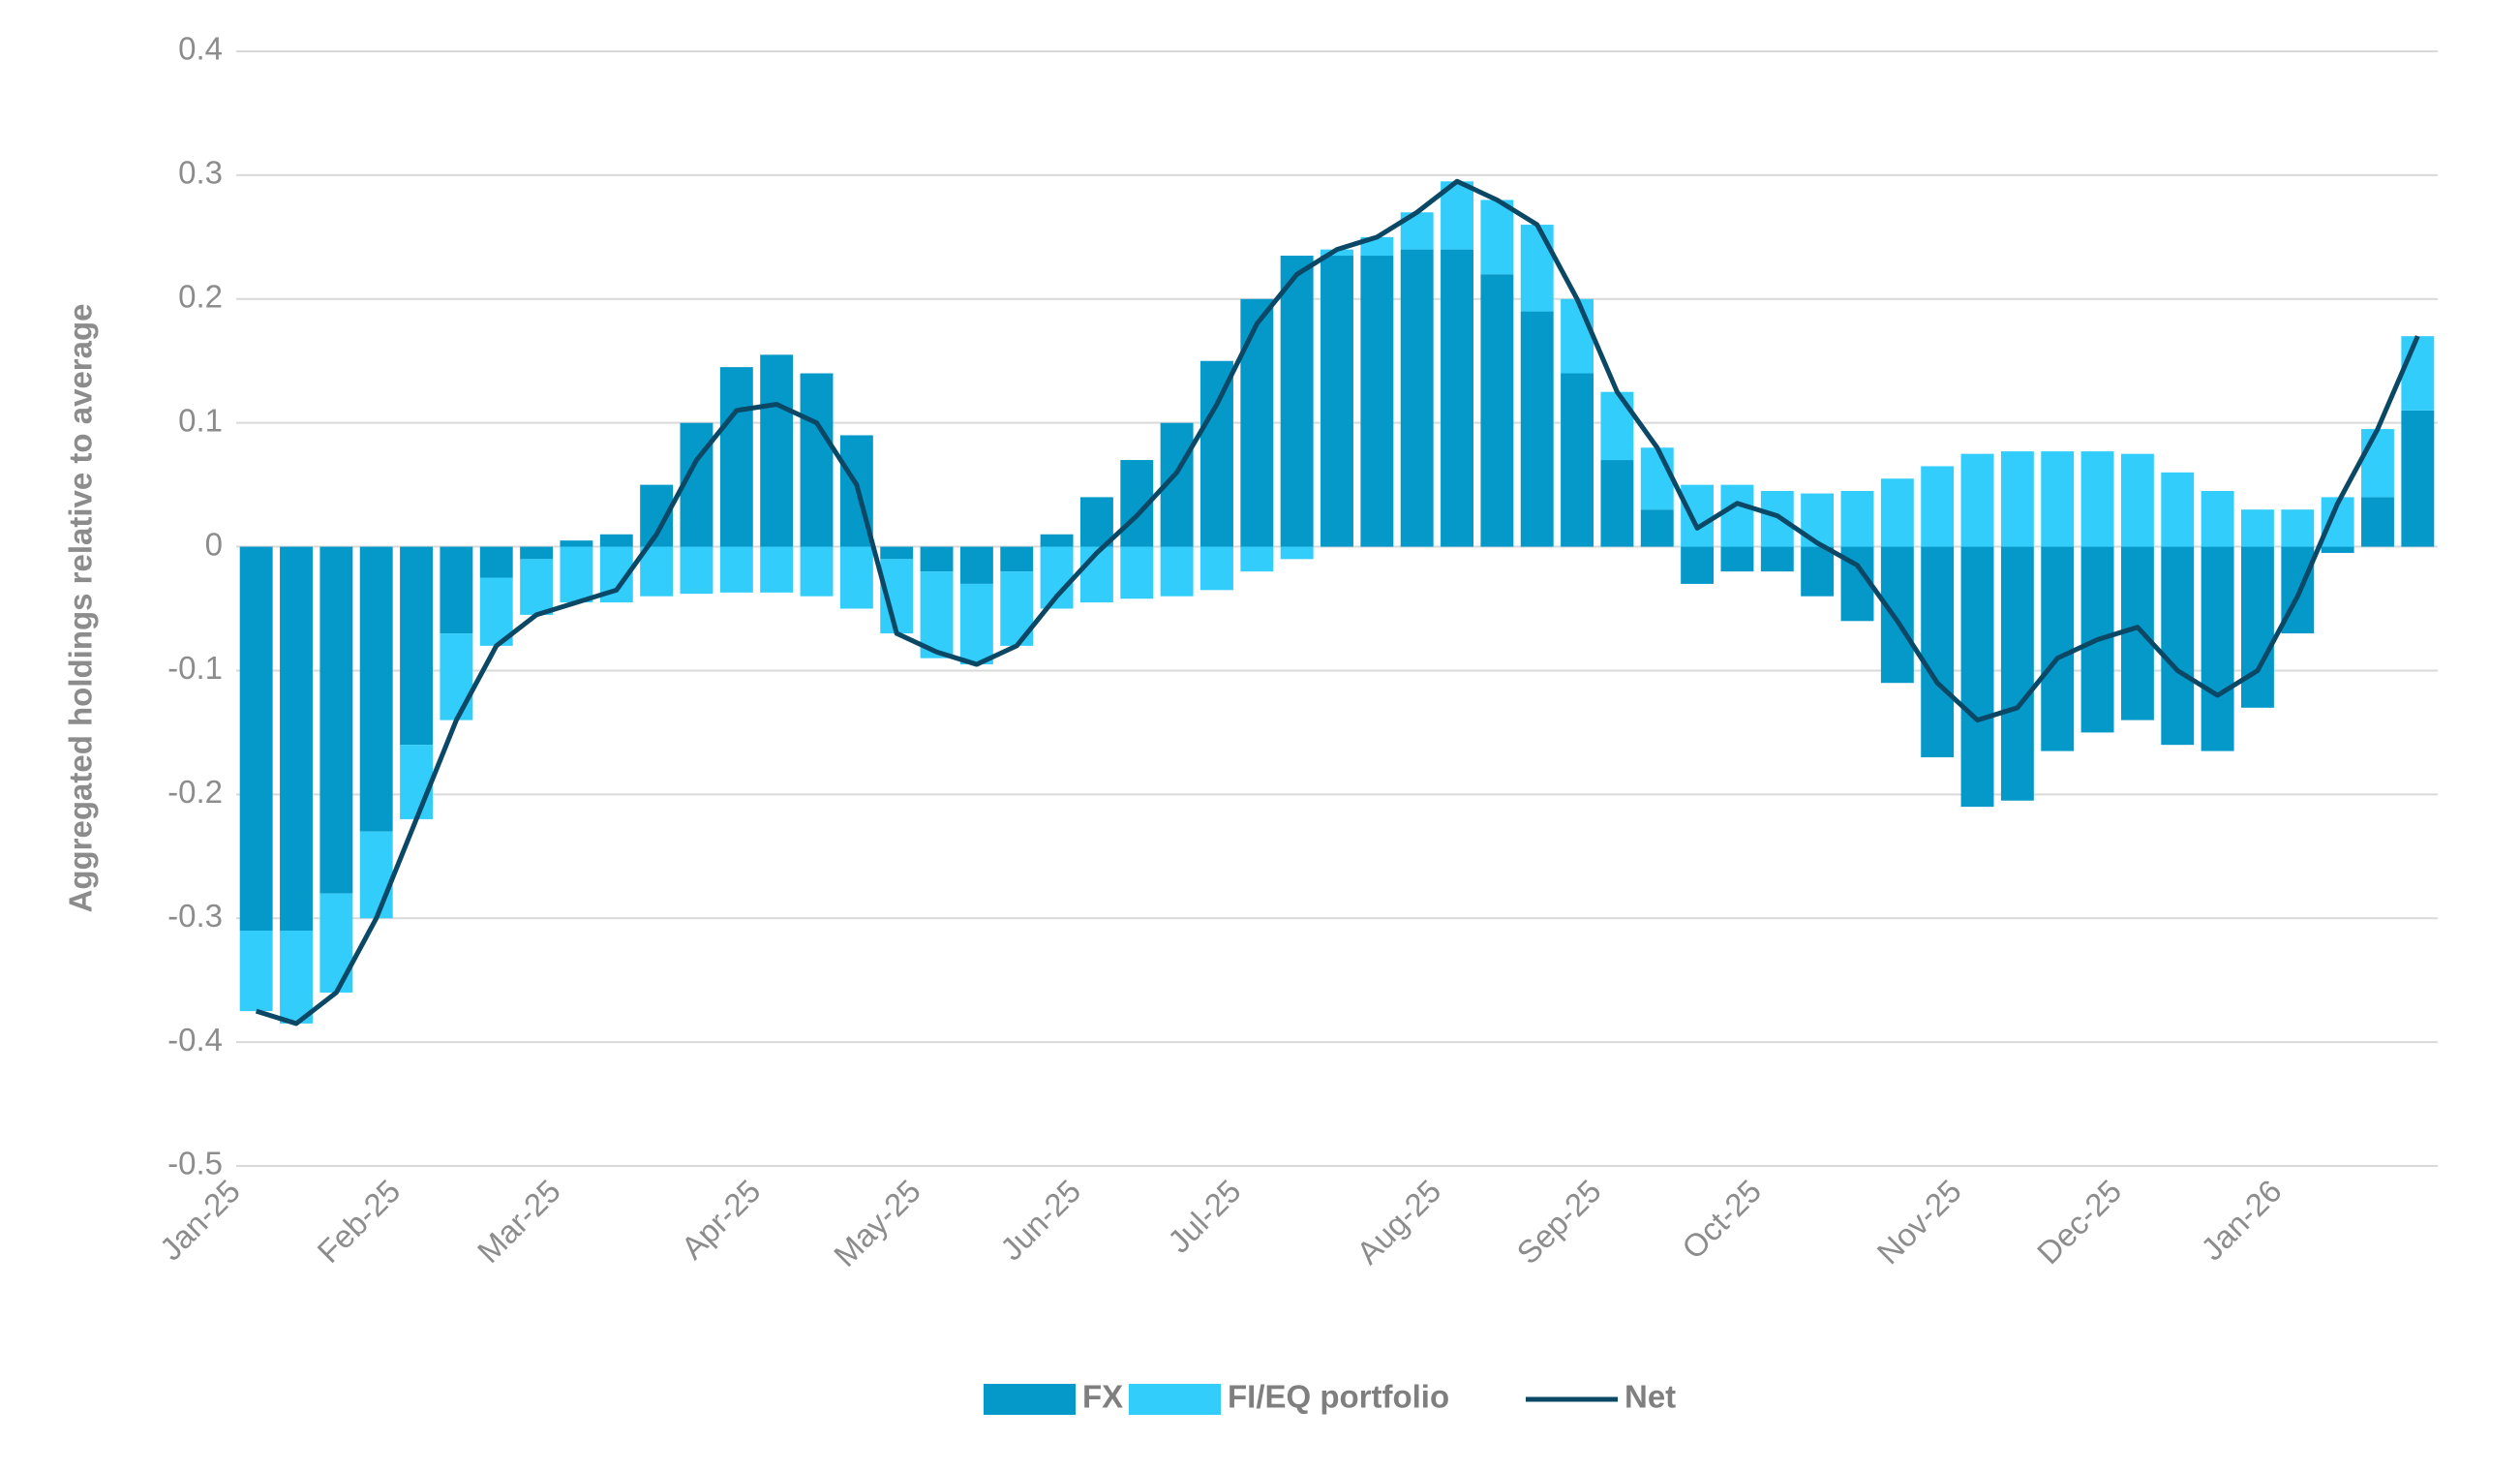 The height and width of the screenshot is (1471, 2520). I want to click on y-tick-label: 0.2, so click(200, 296).